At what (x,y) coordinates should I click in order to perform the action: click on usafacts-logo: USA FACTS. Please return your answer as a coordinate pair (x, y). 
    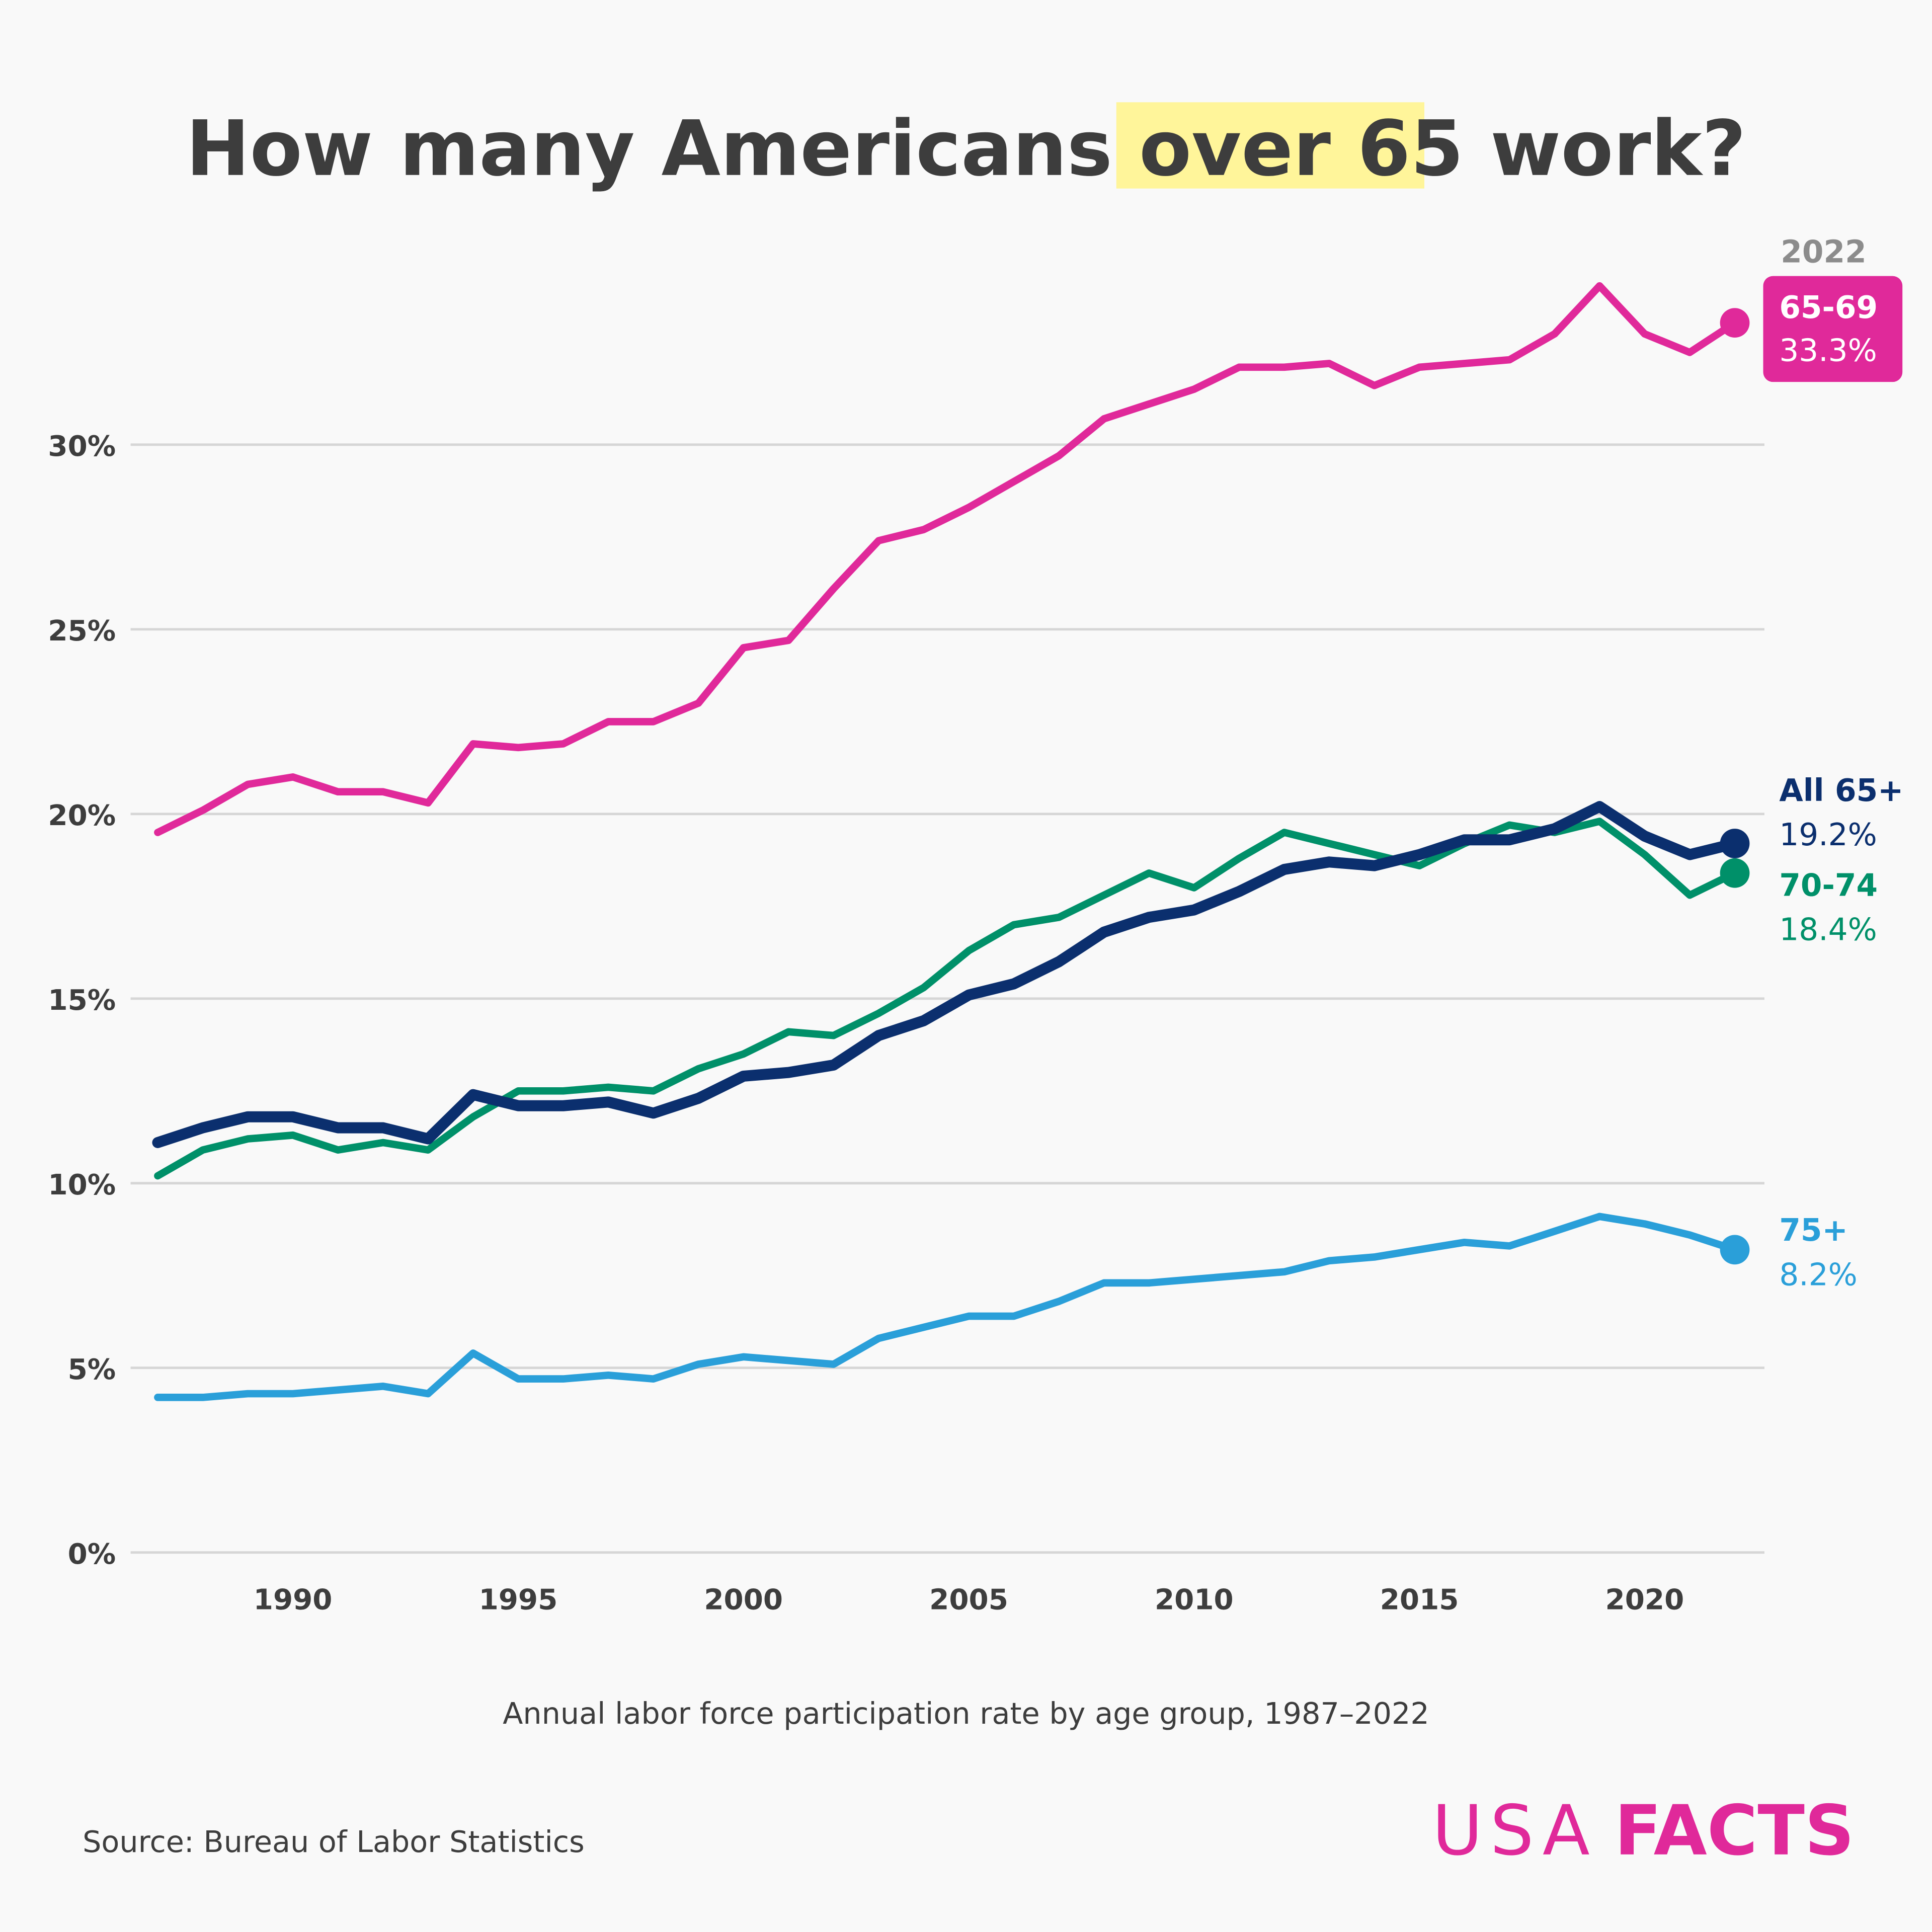
    Looking at the image, I should click on (1643, 1831).